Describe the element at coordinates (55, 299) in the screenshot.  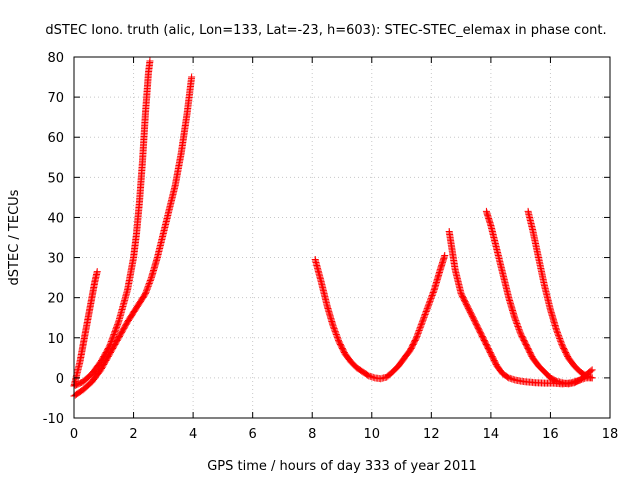
I see `y-tick-label: 20` at that location.